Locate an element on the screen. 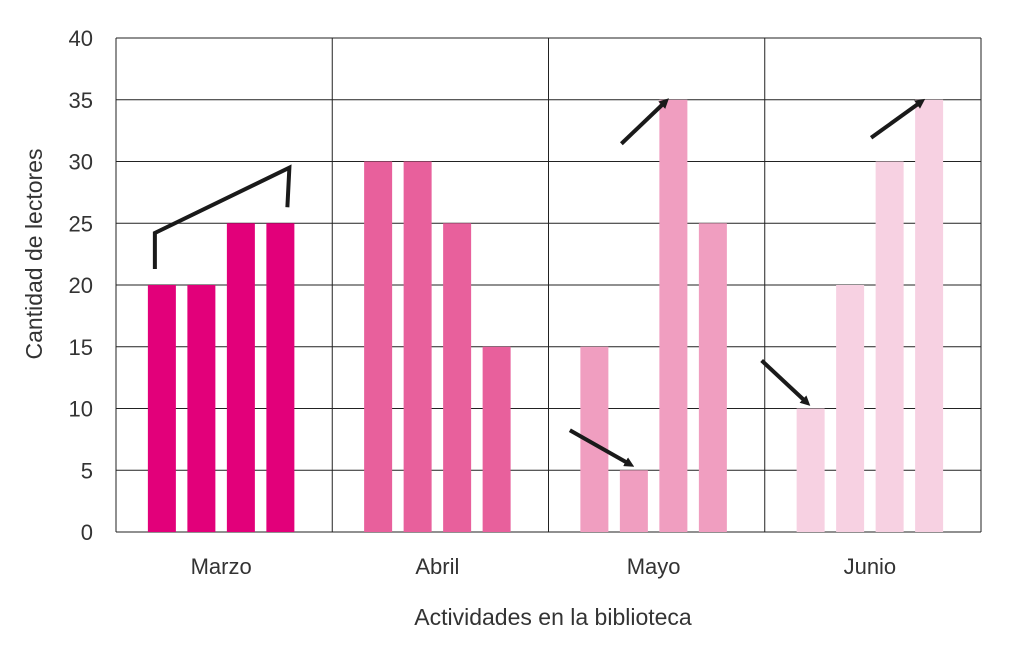 Image resolution: width=1034 pixels, height=657 pixels. x-category-label: Marzo is located at coordinates (221, 566).